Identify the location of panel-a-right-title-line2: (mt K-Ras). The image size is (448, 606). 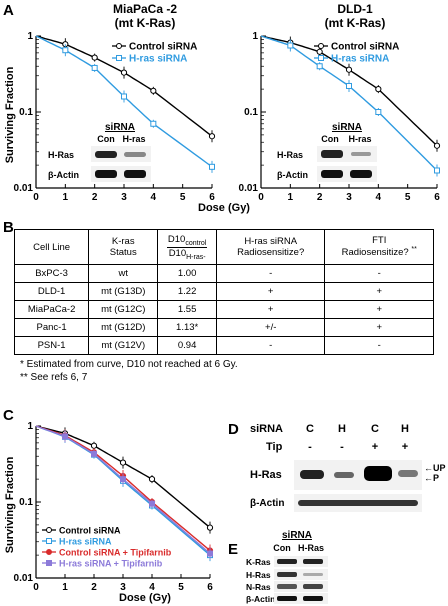
(355, 23).